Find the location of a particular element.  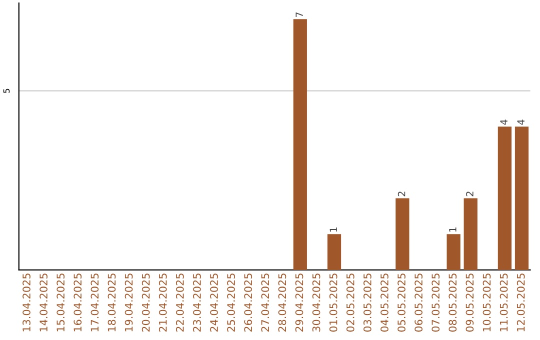

x-tick-label: 13.04.2025 is located at coordinates (26, 303).